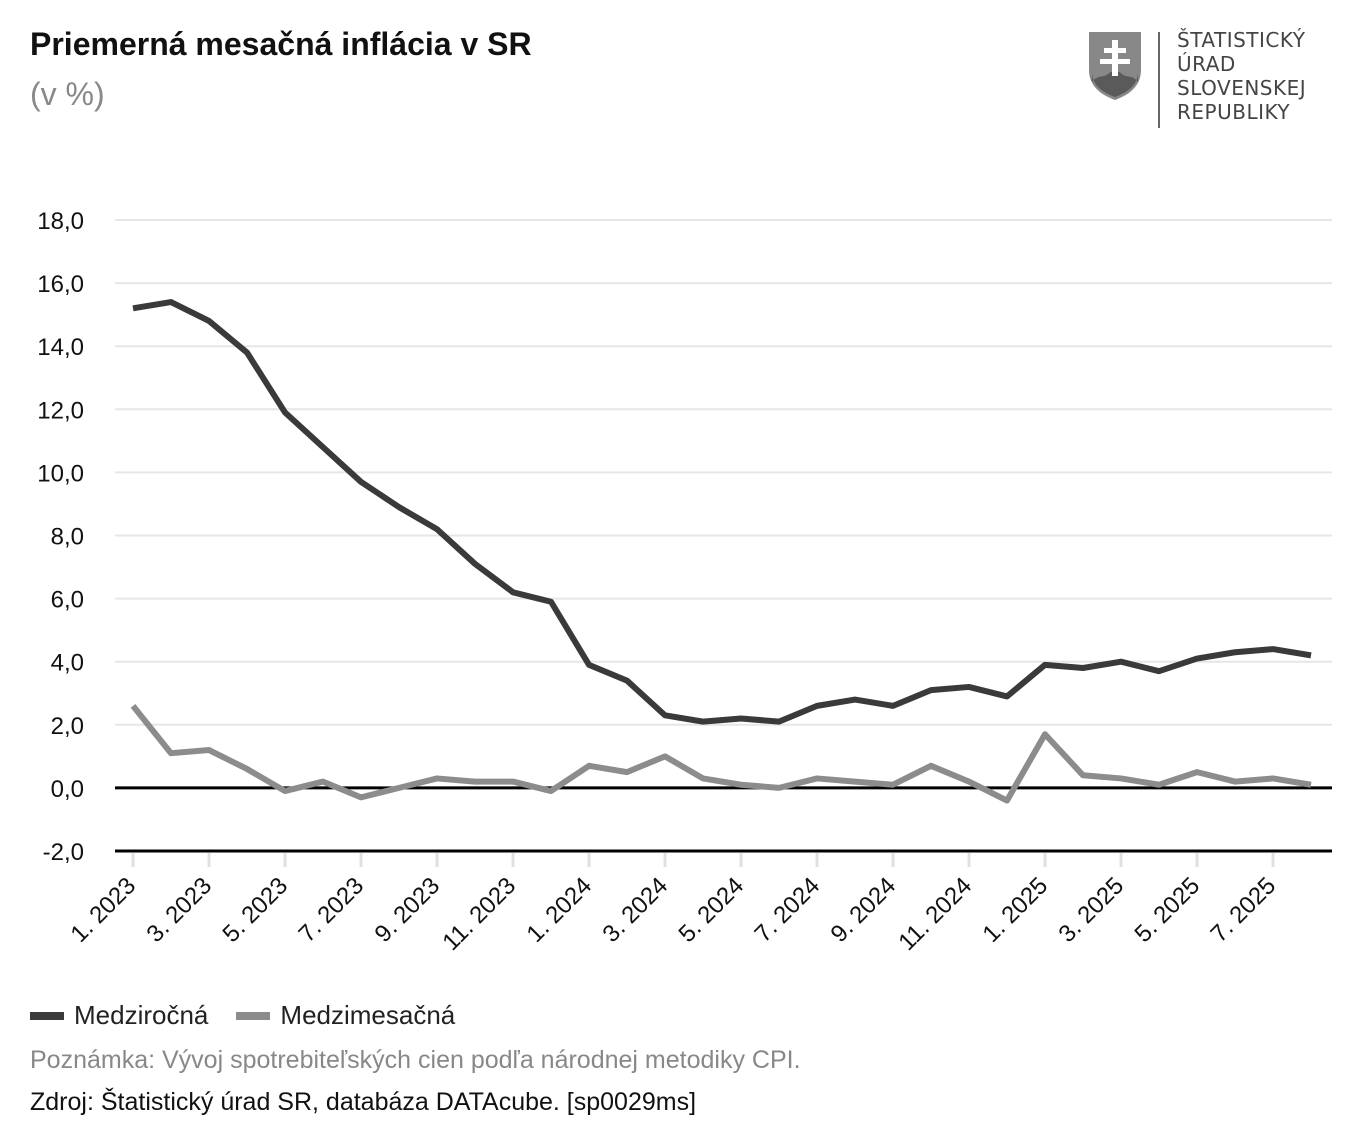 This screenshot has width=1362, height=1140. Describe the element at coordinates (1206, 64) in the screenshot. I see `logo-line: ÚRAD` at that location.